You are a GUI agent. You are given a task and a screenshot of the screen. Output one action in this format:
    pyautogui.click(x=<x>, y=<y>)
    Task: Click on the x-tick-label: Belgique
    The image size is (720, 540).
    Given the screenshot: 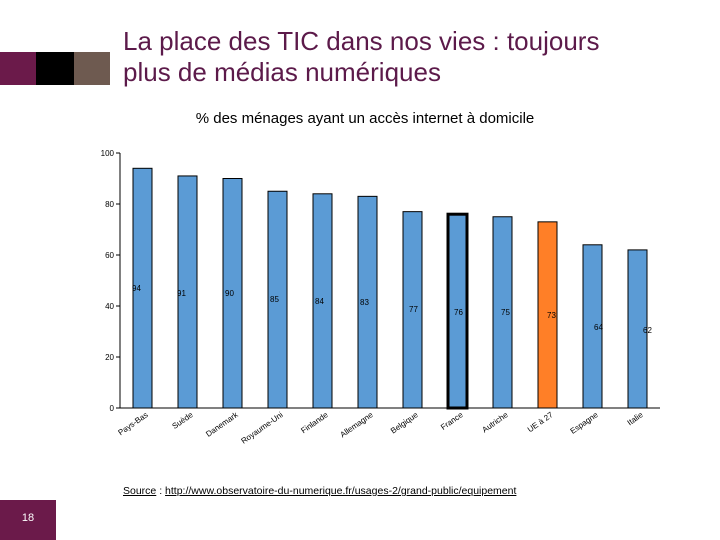 What is the action you would take?
    pyautogui.click(x=404, y=423)
    